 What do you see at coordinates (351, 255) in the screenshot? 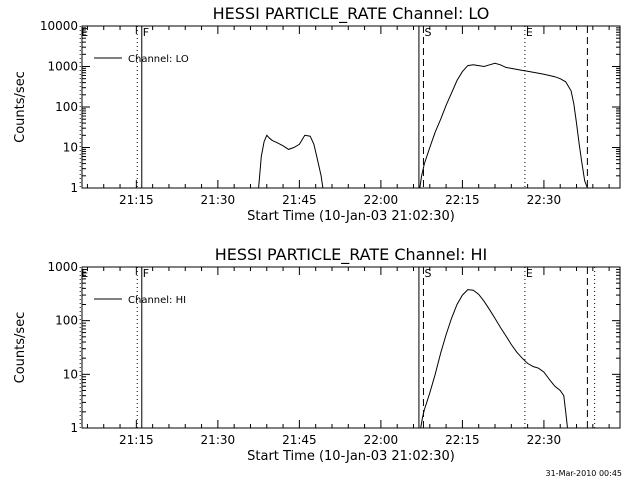
I see `chart-title: HESSI PARTICLE_RATE Channel: HI` at bounding box center [351, 255].